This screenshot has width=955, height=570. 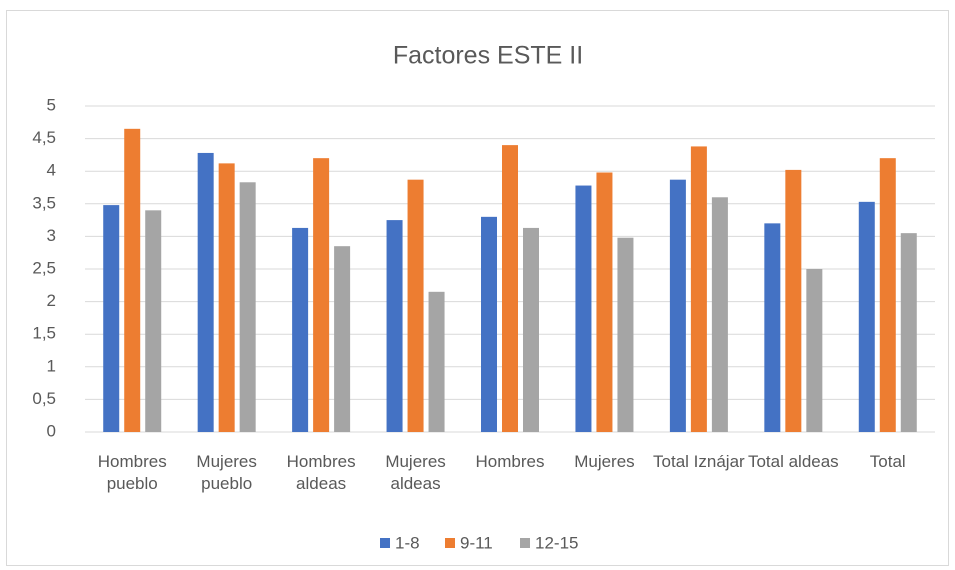 What do you see at coordinates (51, 300) in the screenshot?
I see `y-tick-label: 2` at bounding box center [51, 300].